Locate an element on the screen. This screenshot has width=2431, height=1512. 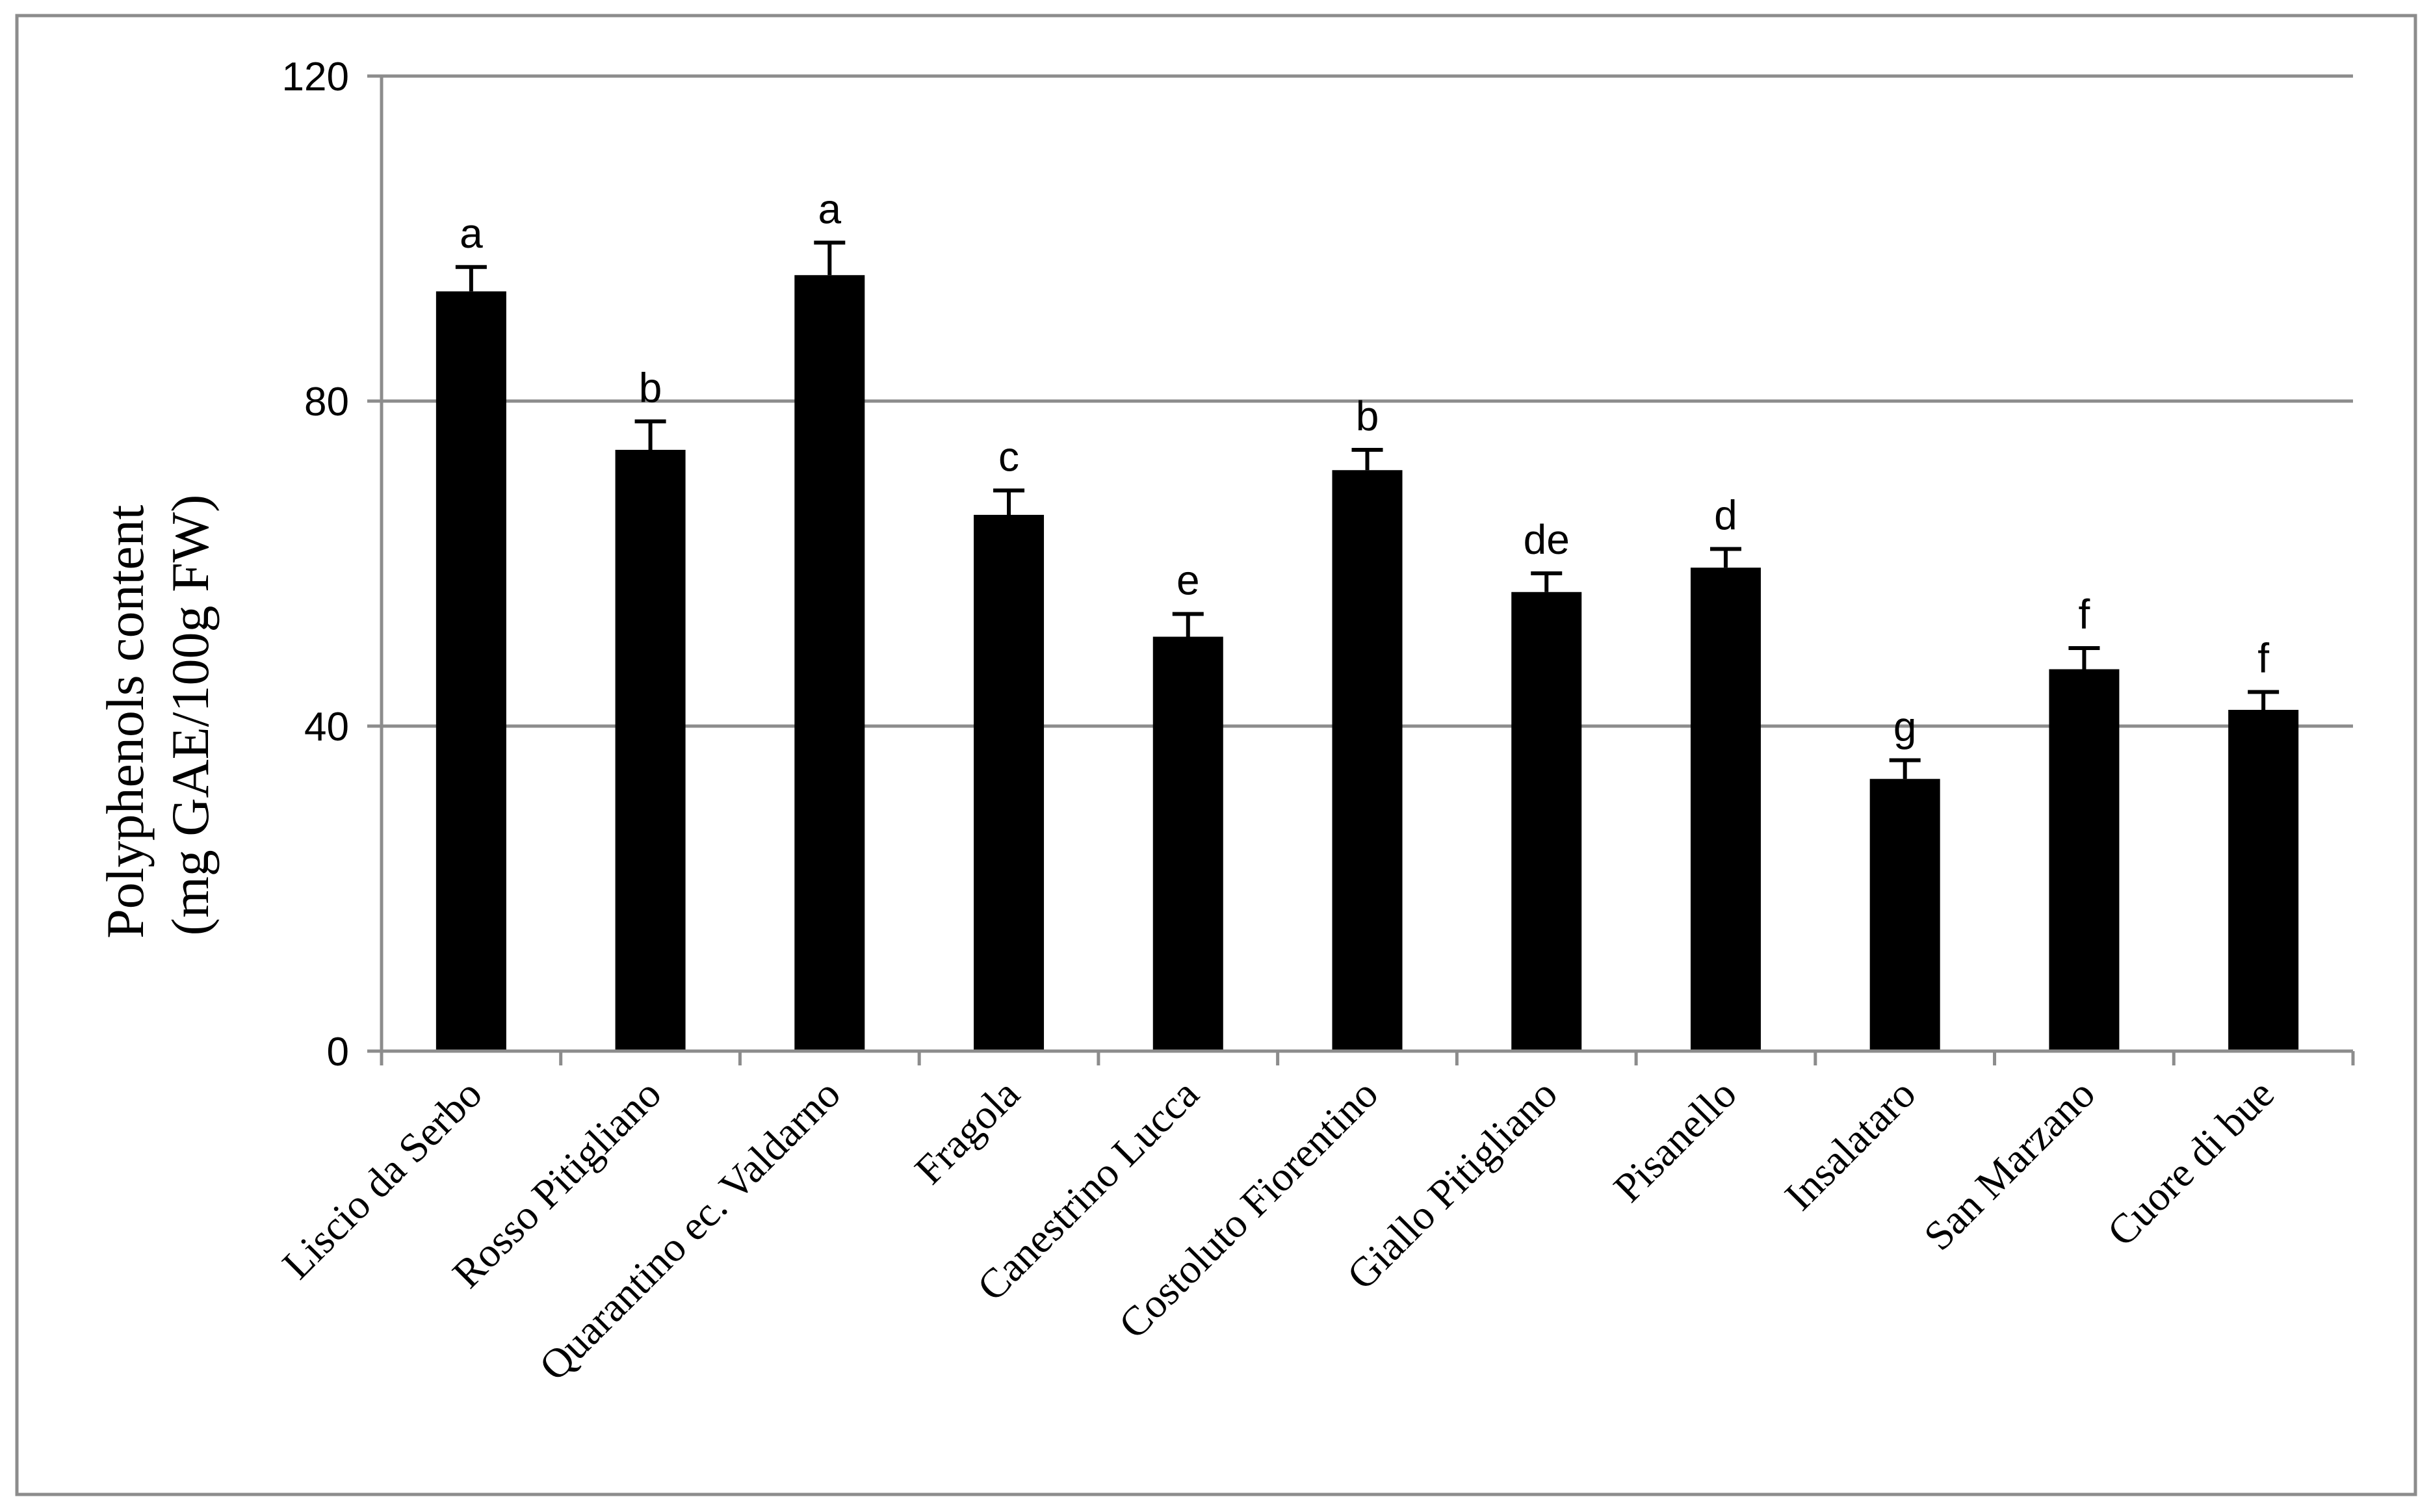
y-tick-label: 0 is located at coordinates (338, 1052).